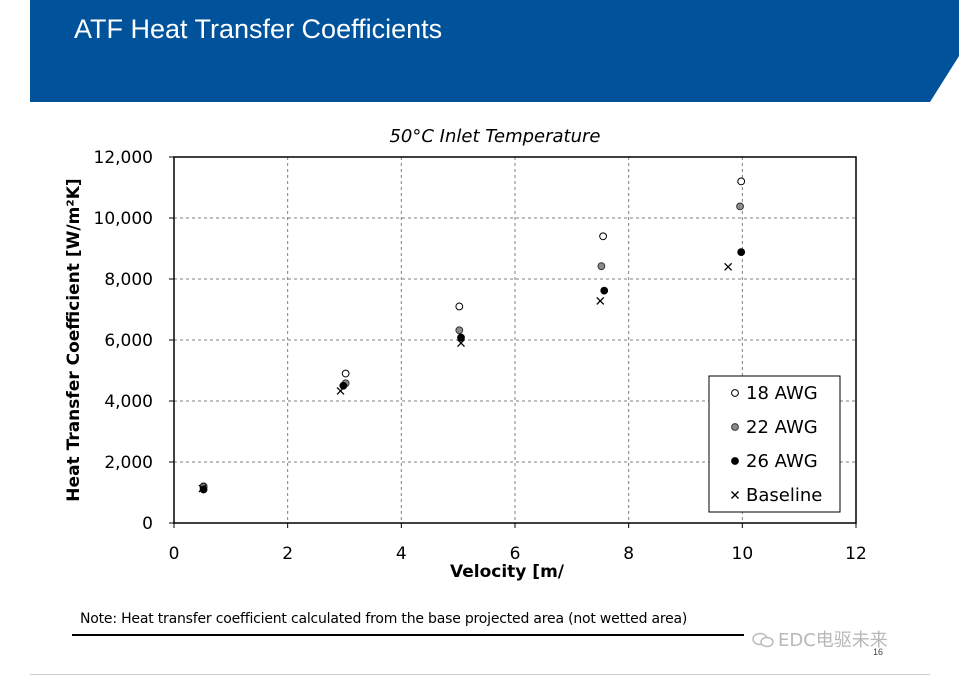 Image resolution: width=959 pixels, height=678 pixels. I want to click on y-tick-label: 4,000, so click(128, 402).